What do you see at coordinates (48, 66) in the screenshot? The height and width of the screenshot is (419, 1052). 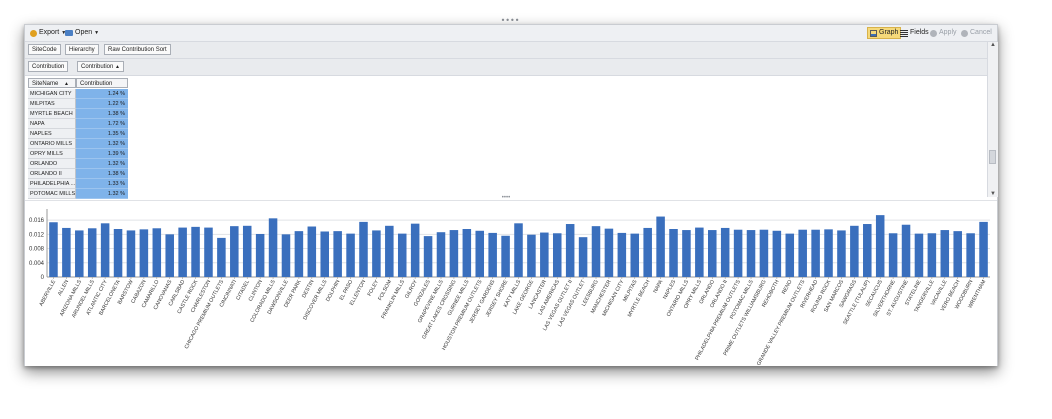 I see `data-field-contribution: Contribution` at bounding box center [48, 66].